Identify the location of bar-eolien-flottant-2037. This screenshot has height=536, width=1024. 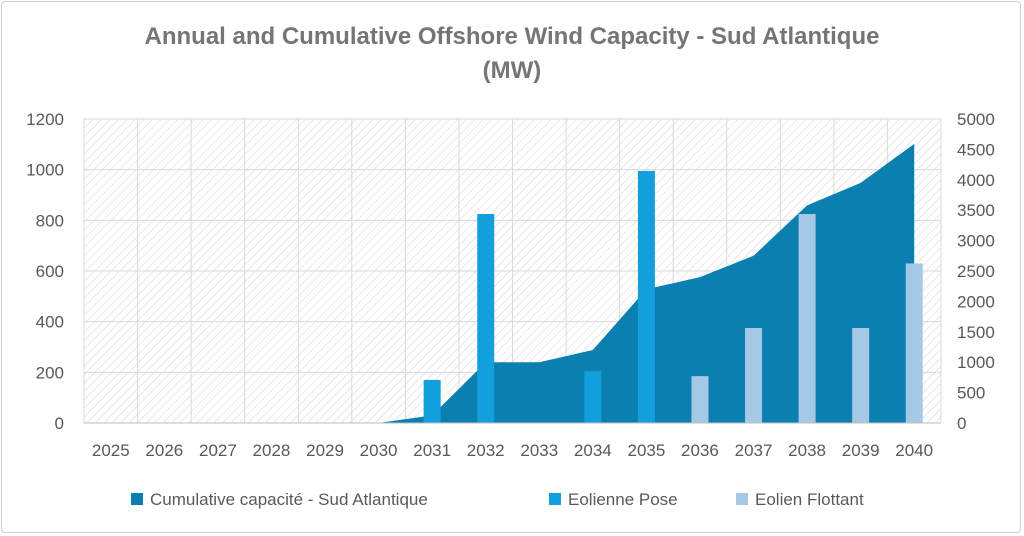
(754, 375).